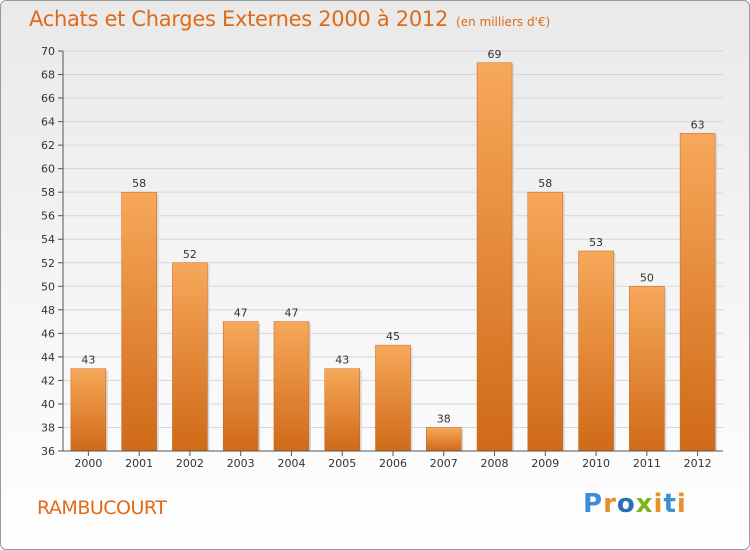  What do you see at coordinates (698, 463) in the screenshot?
I see `x-tick-label: 2012` at bounding box center [698, 463].